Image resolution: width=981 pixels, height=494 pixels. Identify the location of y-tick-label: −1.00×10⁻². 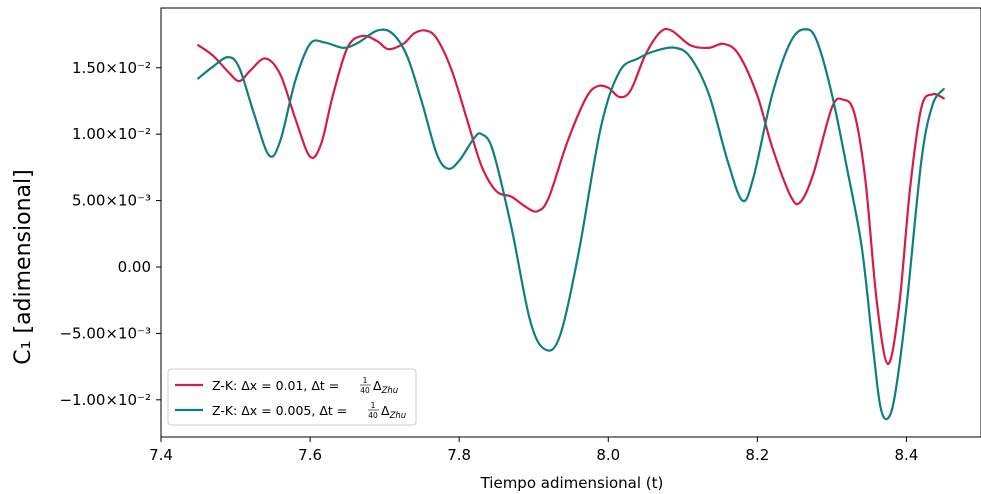
(105, 400).